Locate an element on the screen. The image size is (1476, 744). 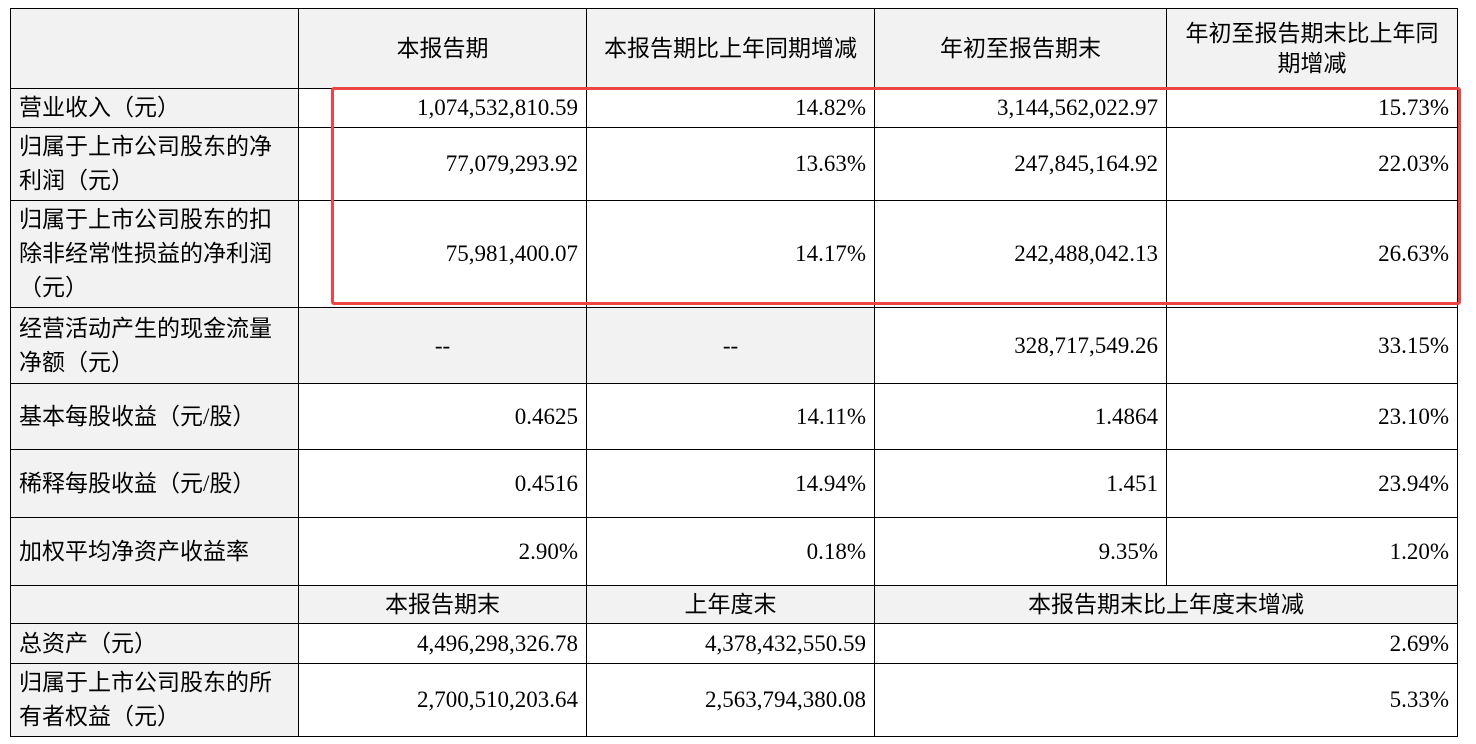
table-cell: 2.69% is located at coordinates (1166, 643).